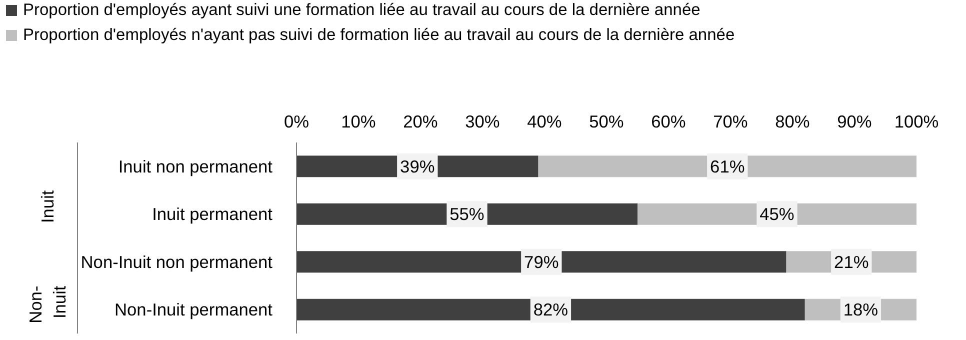 The image size is (966, 340). What do you see at coordinates (358, 122) in the screenshot?
I see `x-tick-label: 10%` at bounding box center [358, 122].